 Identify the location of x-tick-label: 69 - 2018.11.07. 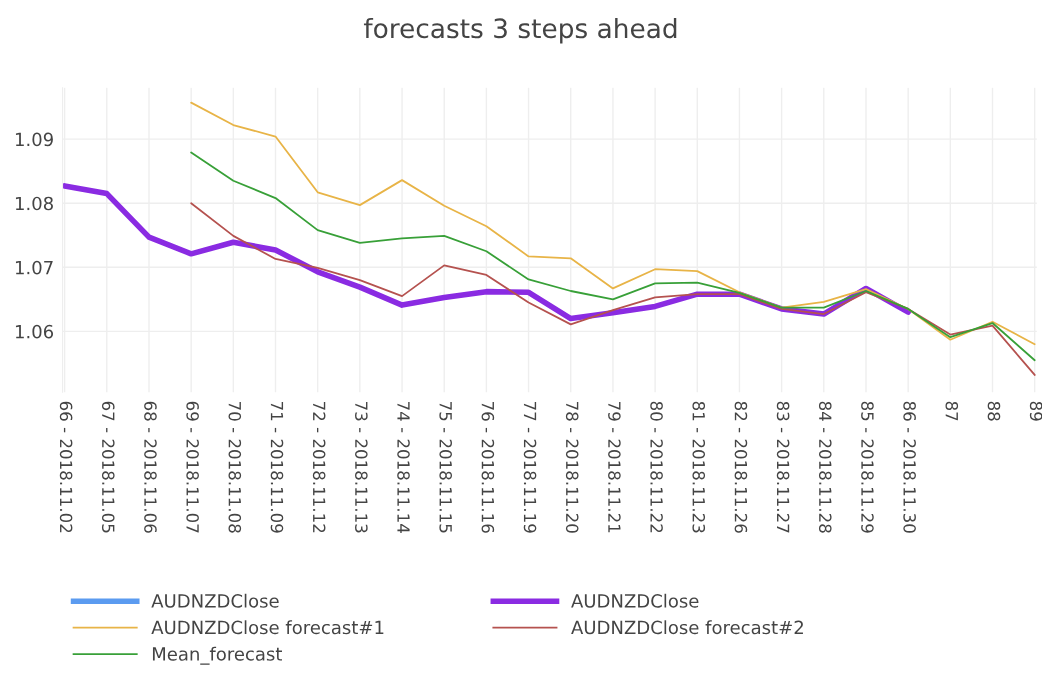
(192, 467).